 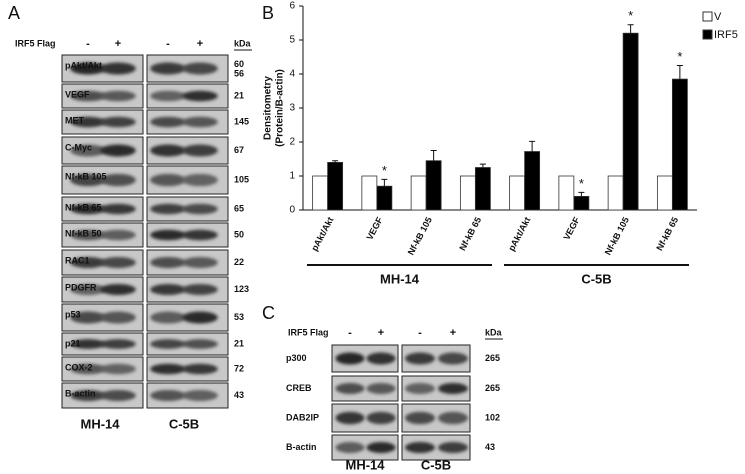 What do you see at coordinates (79, 367) in the screenshot?
I see `row-label: COX-2` at bounding box center [79, 367].